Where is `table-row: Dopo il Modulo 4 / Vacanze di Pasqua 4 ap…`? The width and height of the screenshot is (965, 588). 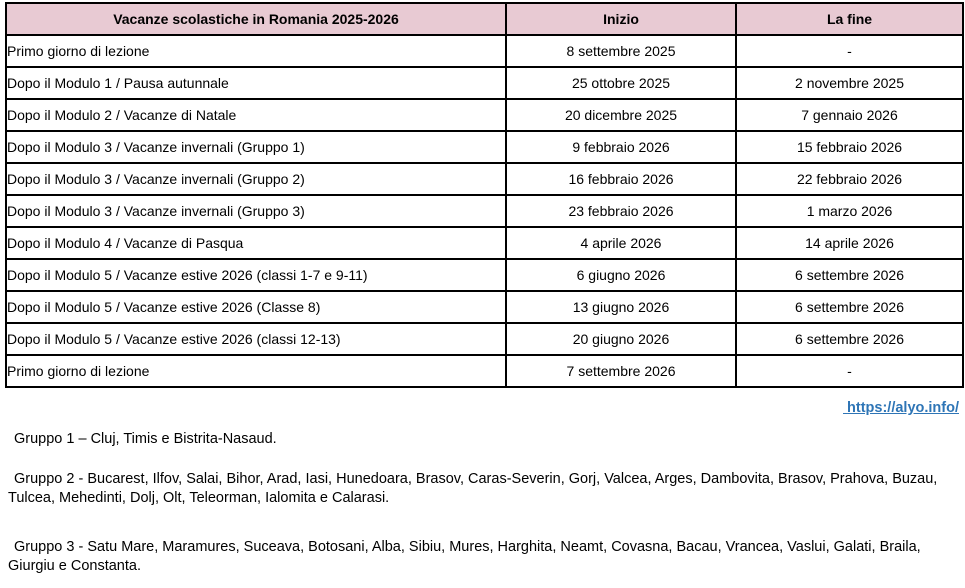
table-row: Dopo il Modulo 4 / Vacanze di Pasqua 4 ap… is located at coordinates (484, 243).